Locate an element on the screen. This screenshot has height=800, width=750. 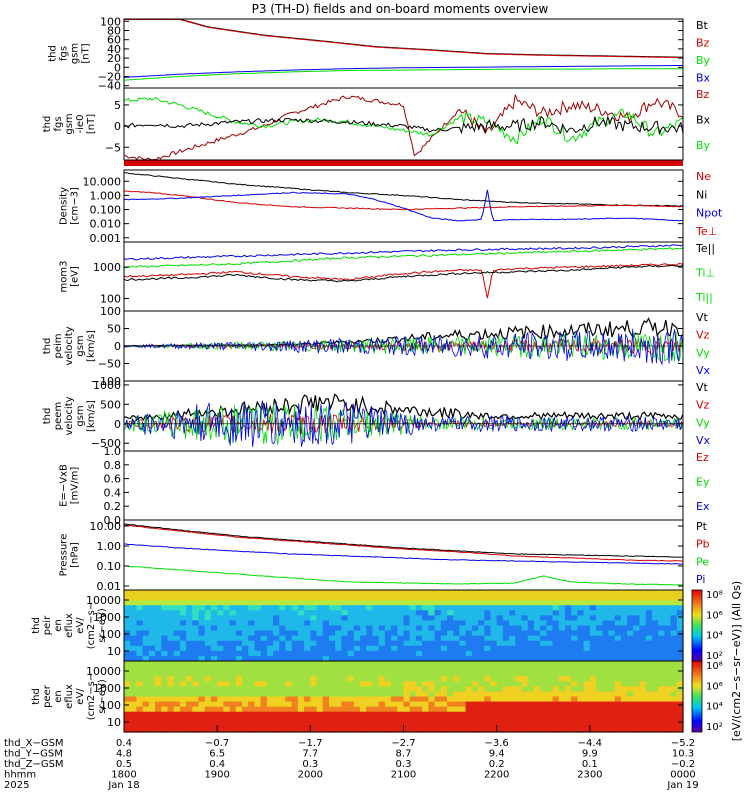
xtick-label: 0.3 is located at coordinates (404, 764).